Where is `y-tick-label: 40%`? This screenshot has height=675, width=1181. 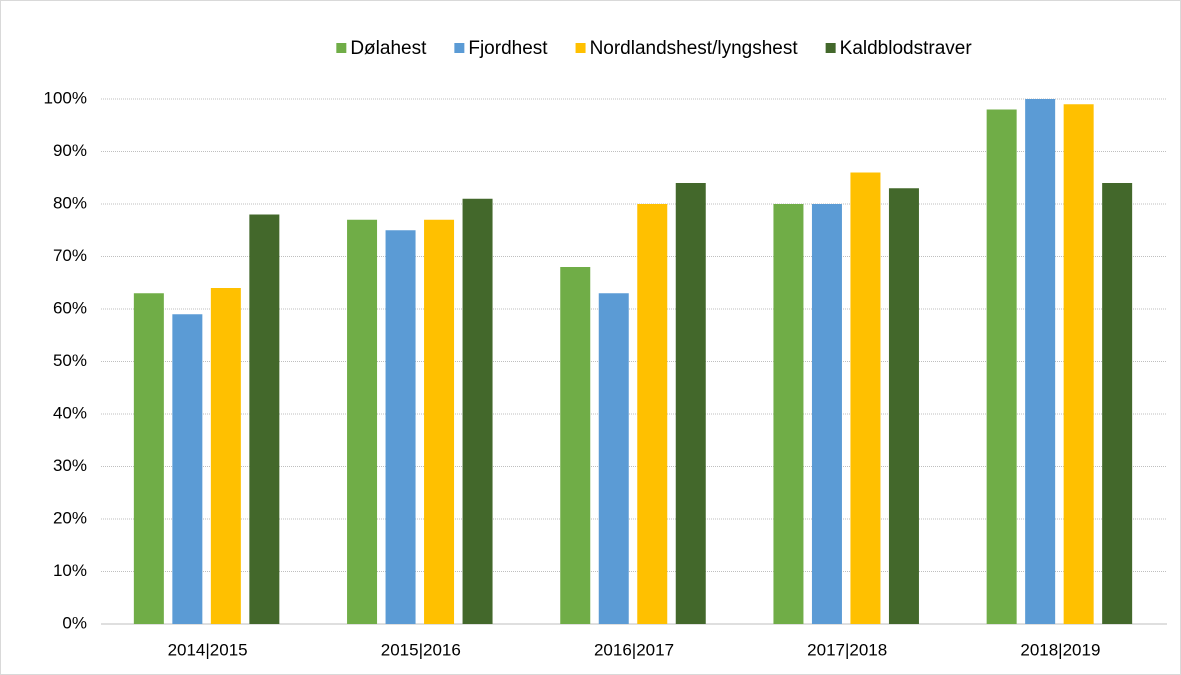
y-tick-label: 40% is located at coordinates (70, 412).